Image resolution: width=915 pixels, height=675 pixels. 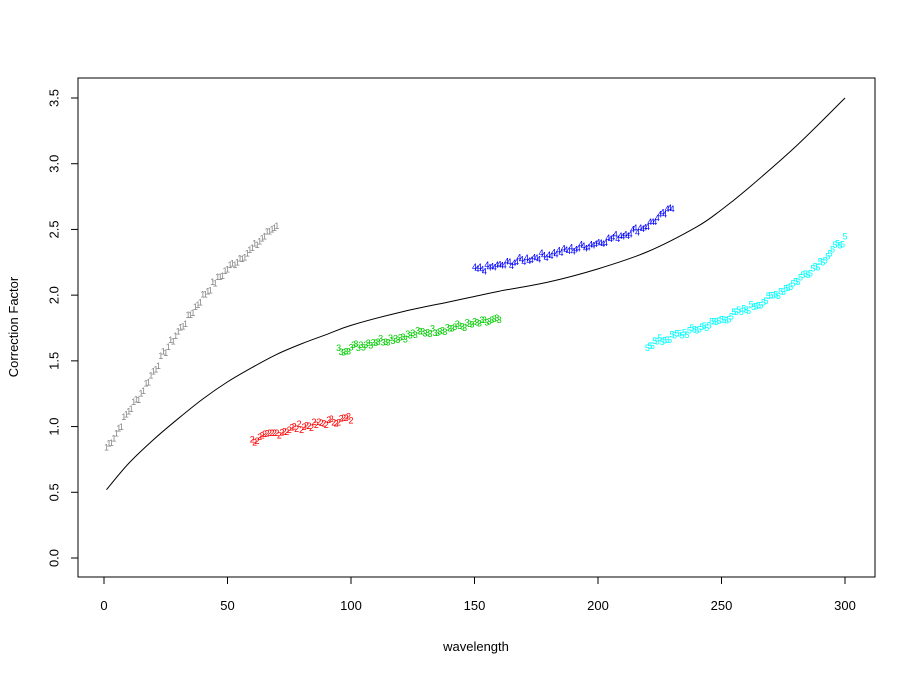 I want to click on y-tick-label: 1.5, so click(x=54, y=361).